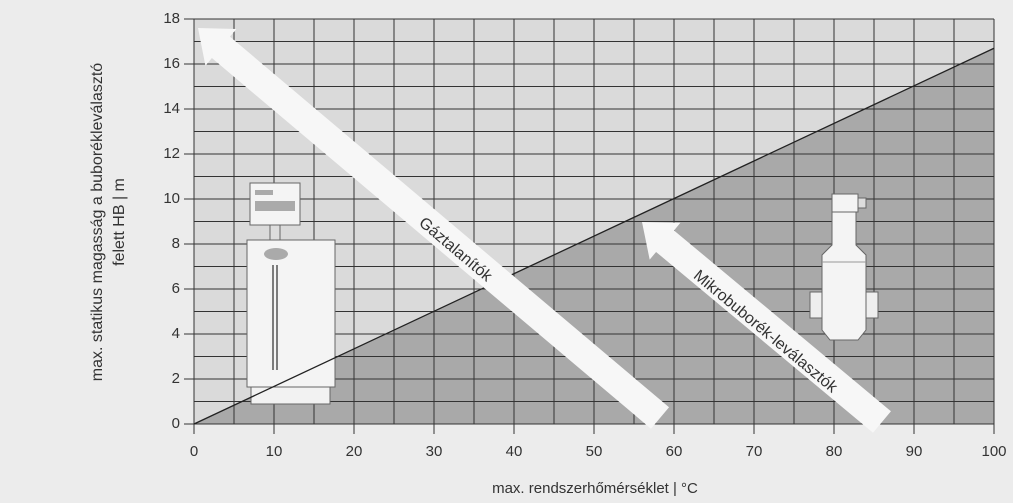  What do you see at coordinates (194, 451) in the screenshot?
I see `x-tick-label: 0` at bounding box center [194, 451].